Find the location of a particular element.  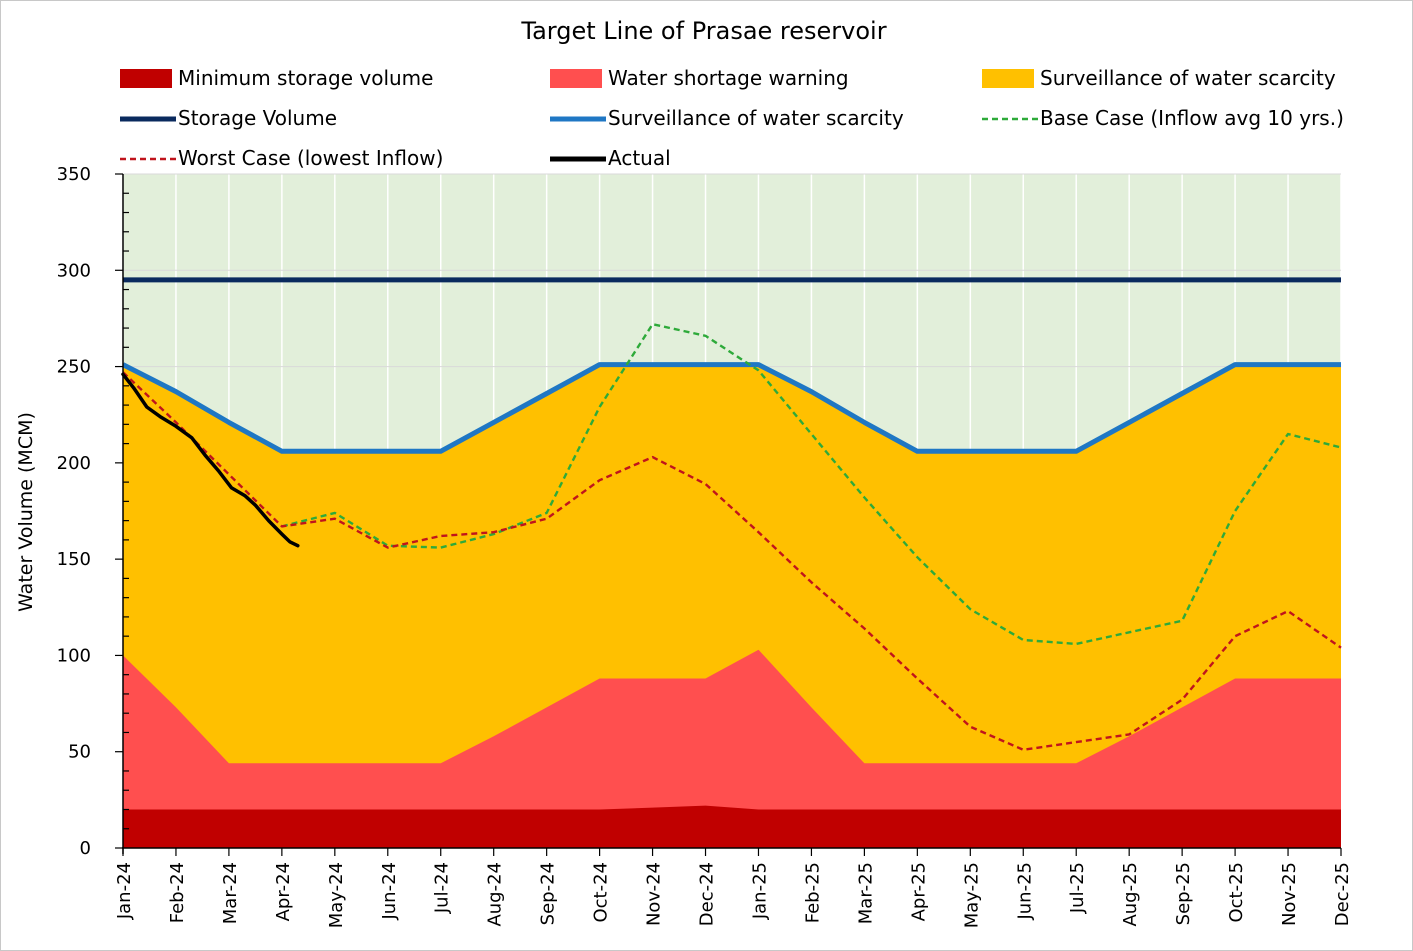

legend-label: Storage Volume is located at coordinates (257, 118).